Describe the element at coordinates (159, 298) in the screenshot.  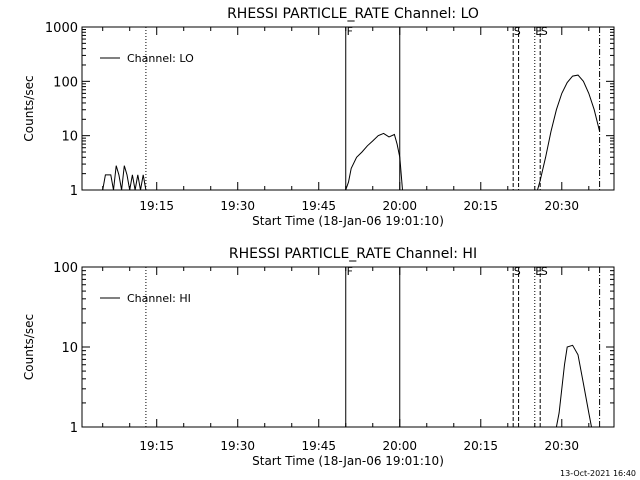
I see `legend-label: Channel: HI` at that location.